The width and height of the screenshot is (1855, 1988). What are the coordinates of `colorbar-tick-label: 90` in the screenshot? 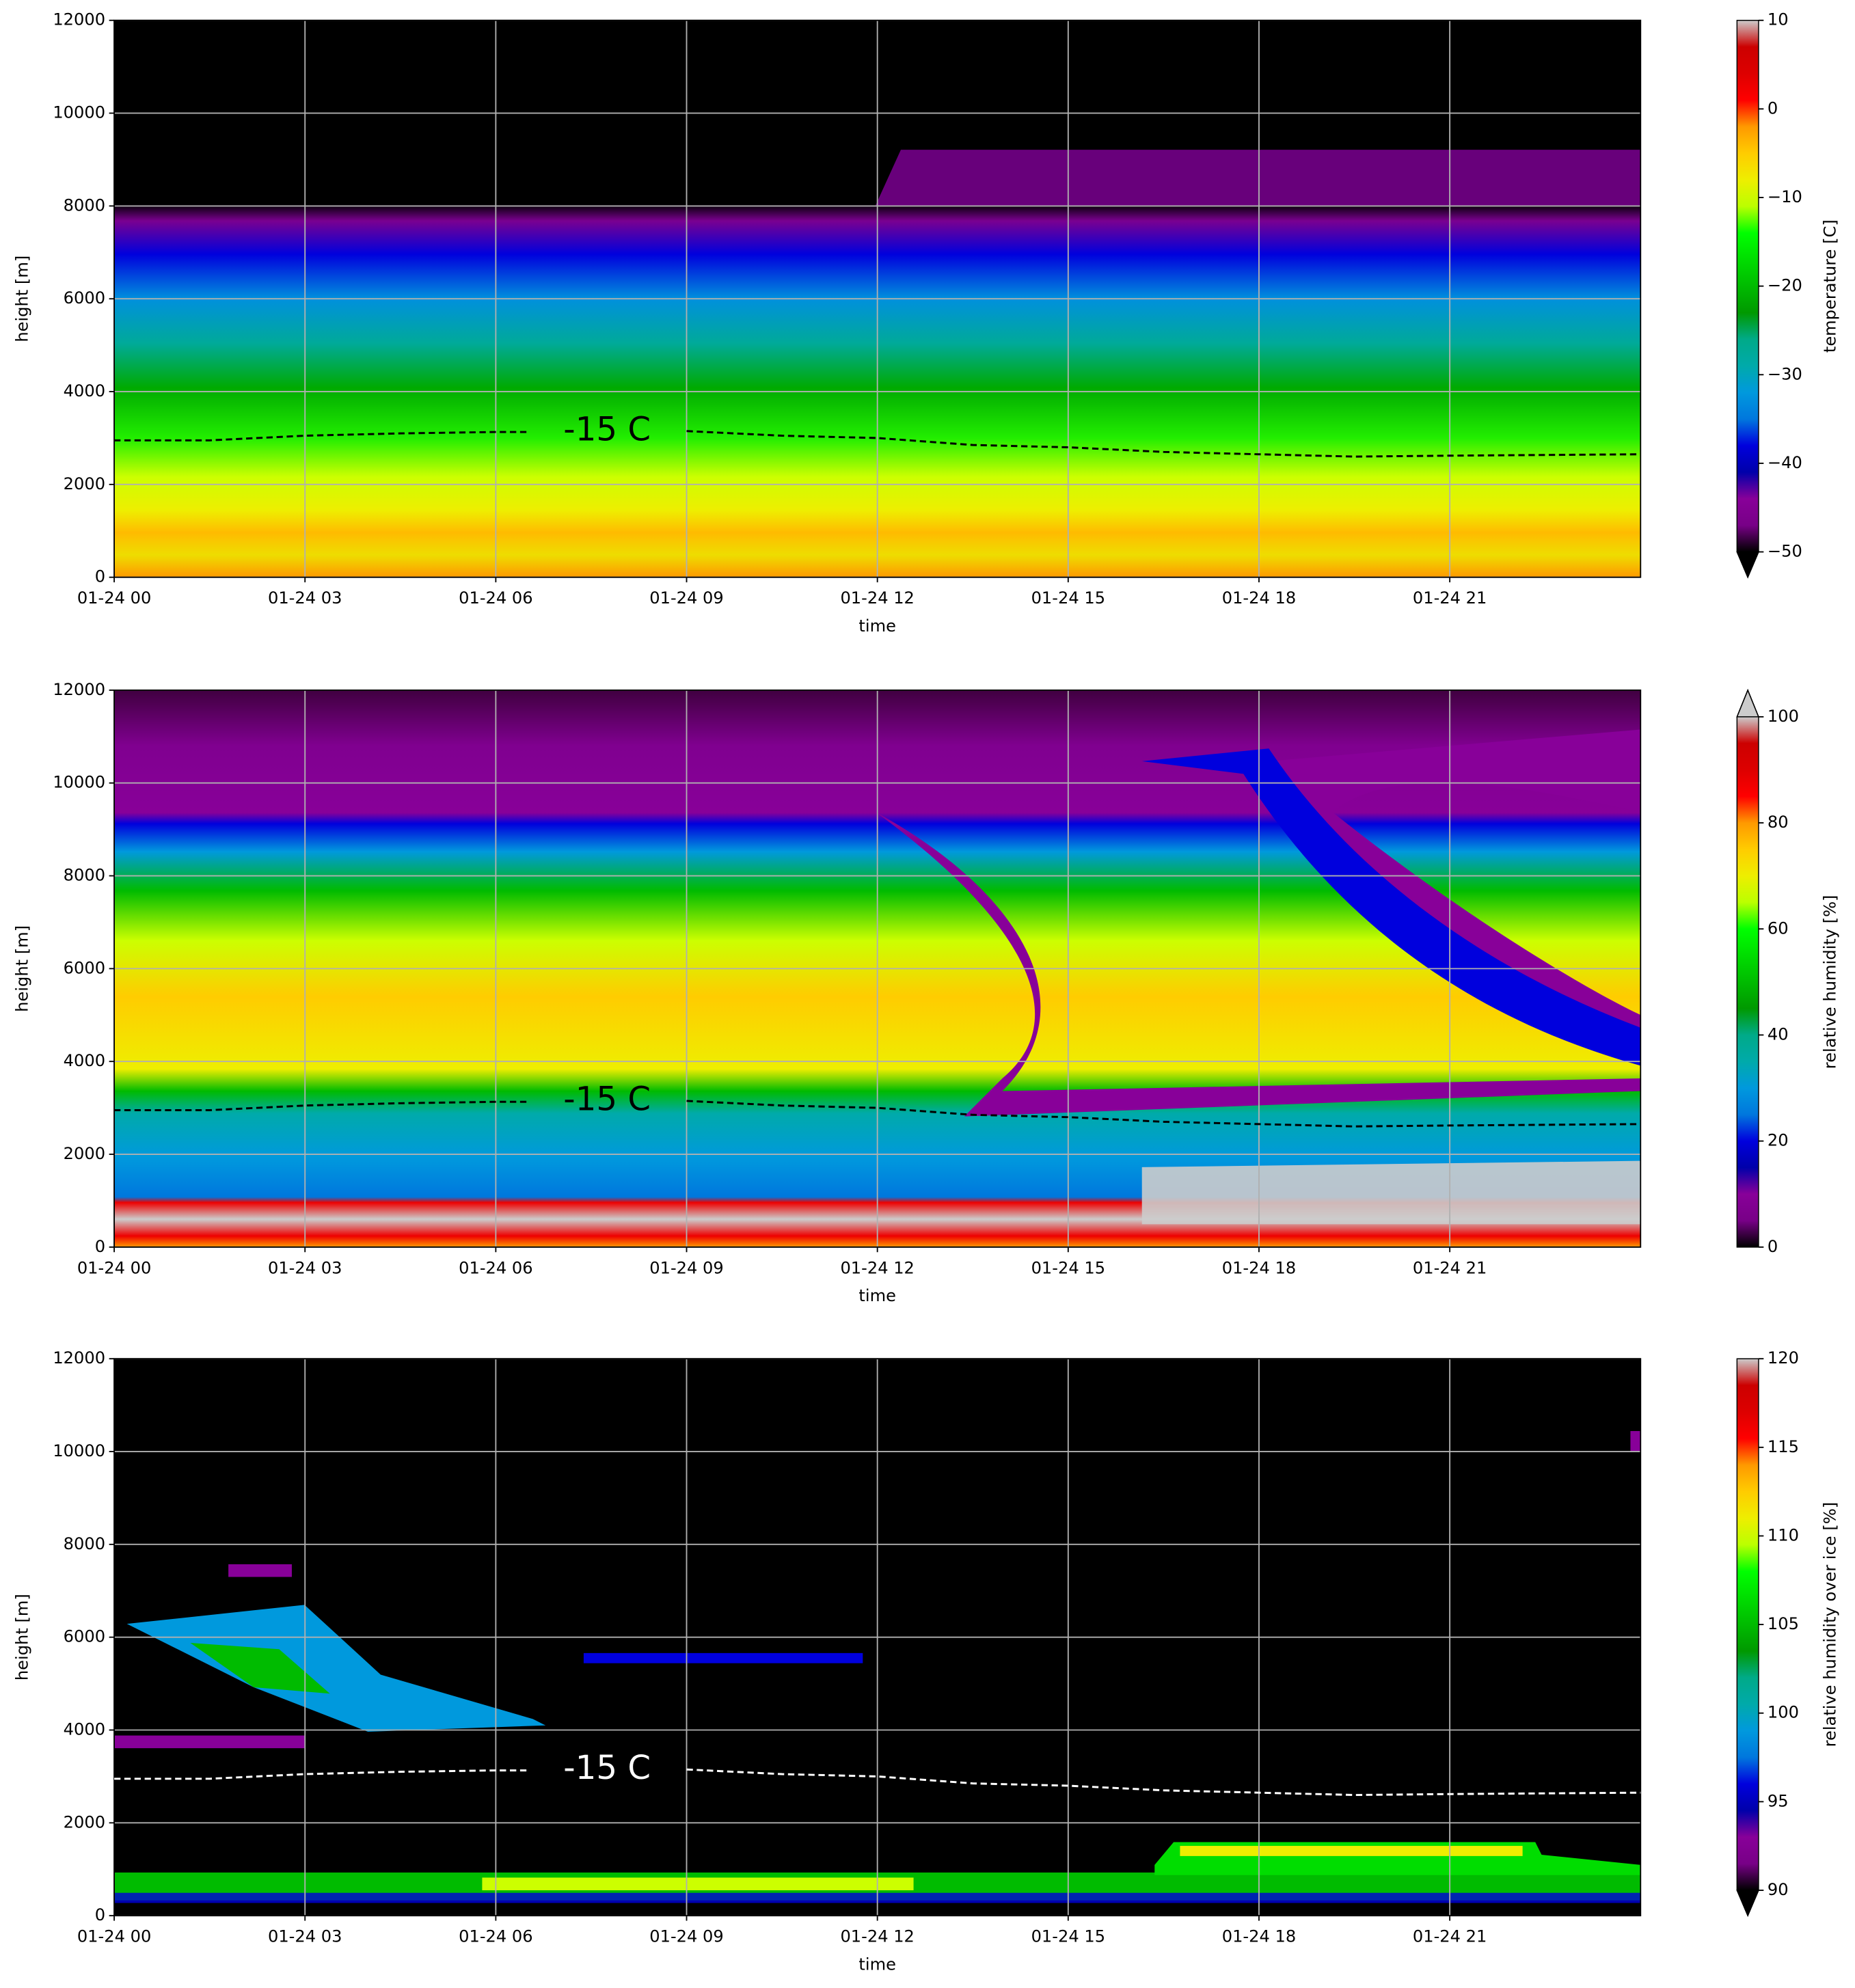 It's located at (1778, 1889).